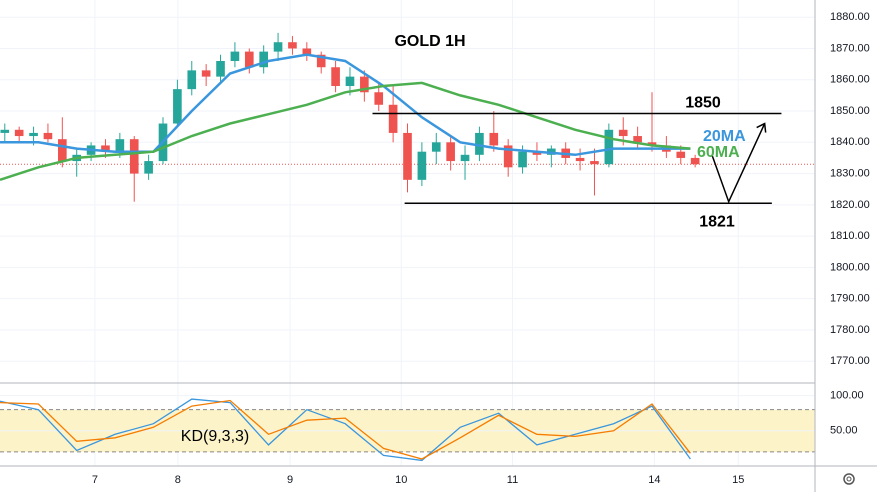  What do you see at coordinates (849, 479) in the screenshot?
I see `settings-icon` at bounding box center [849, 479].